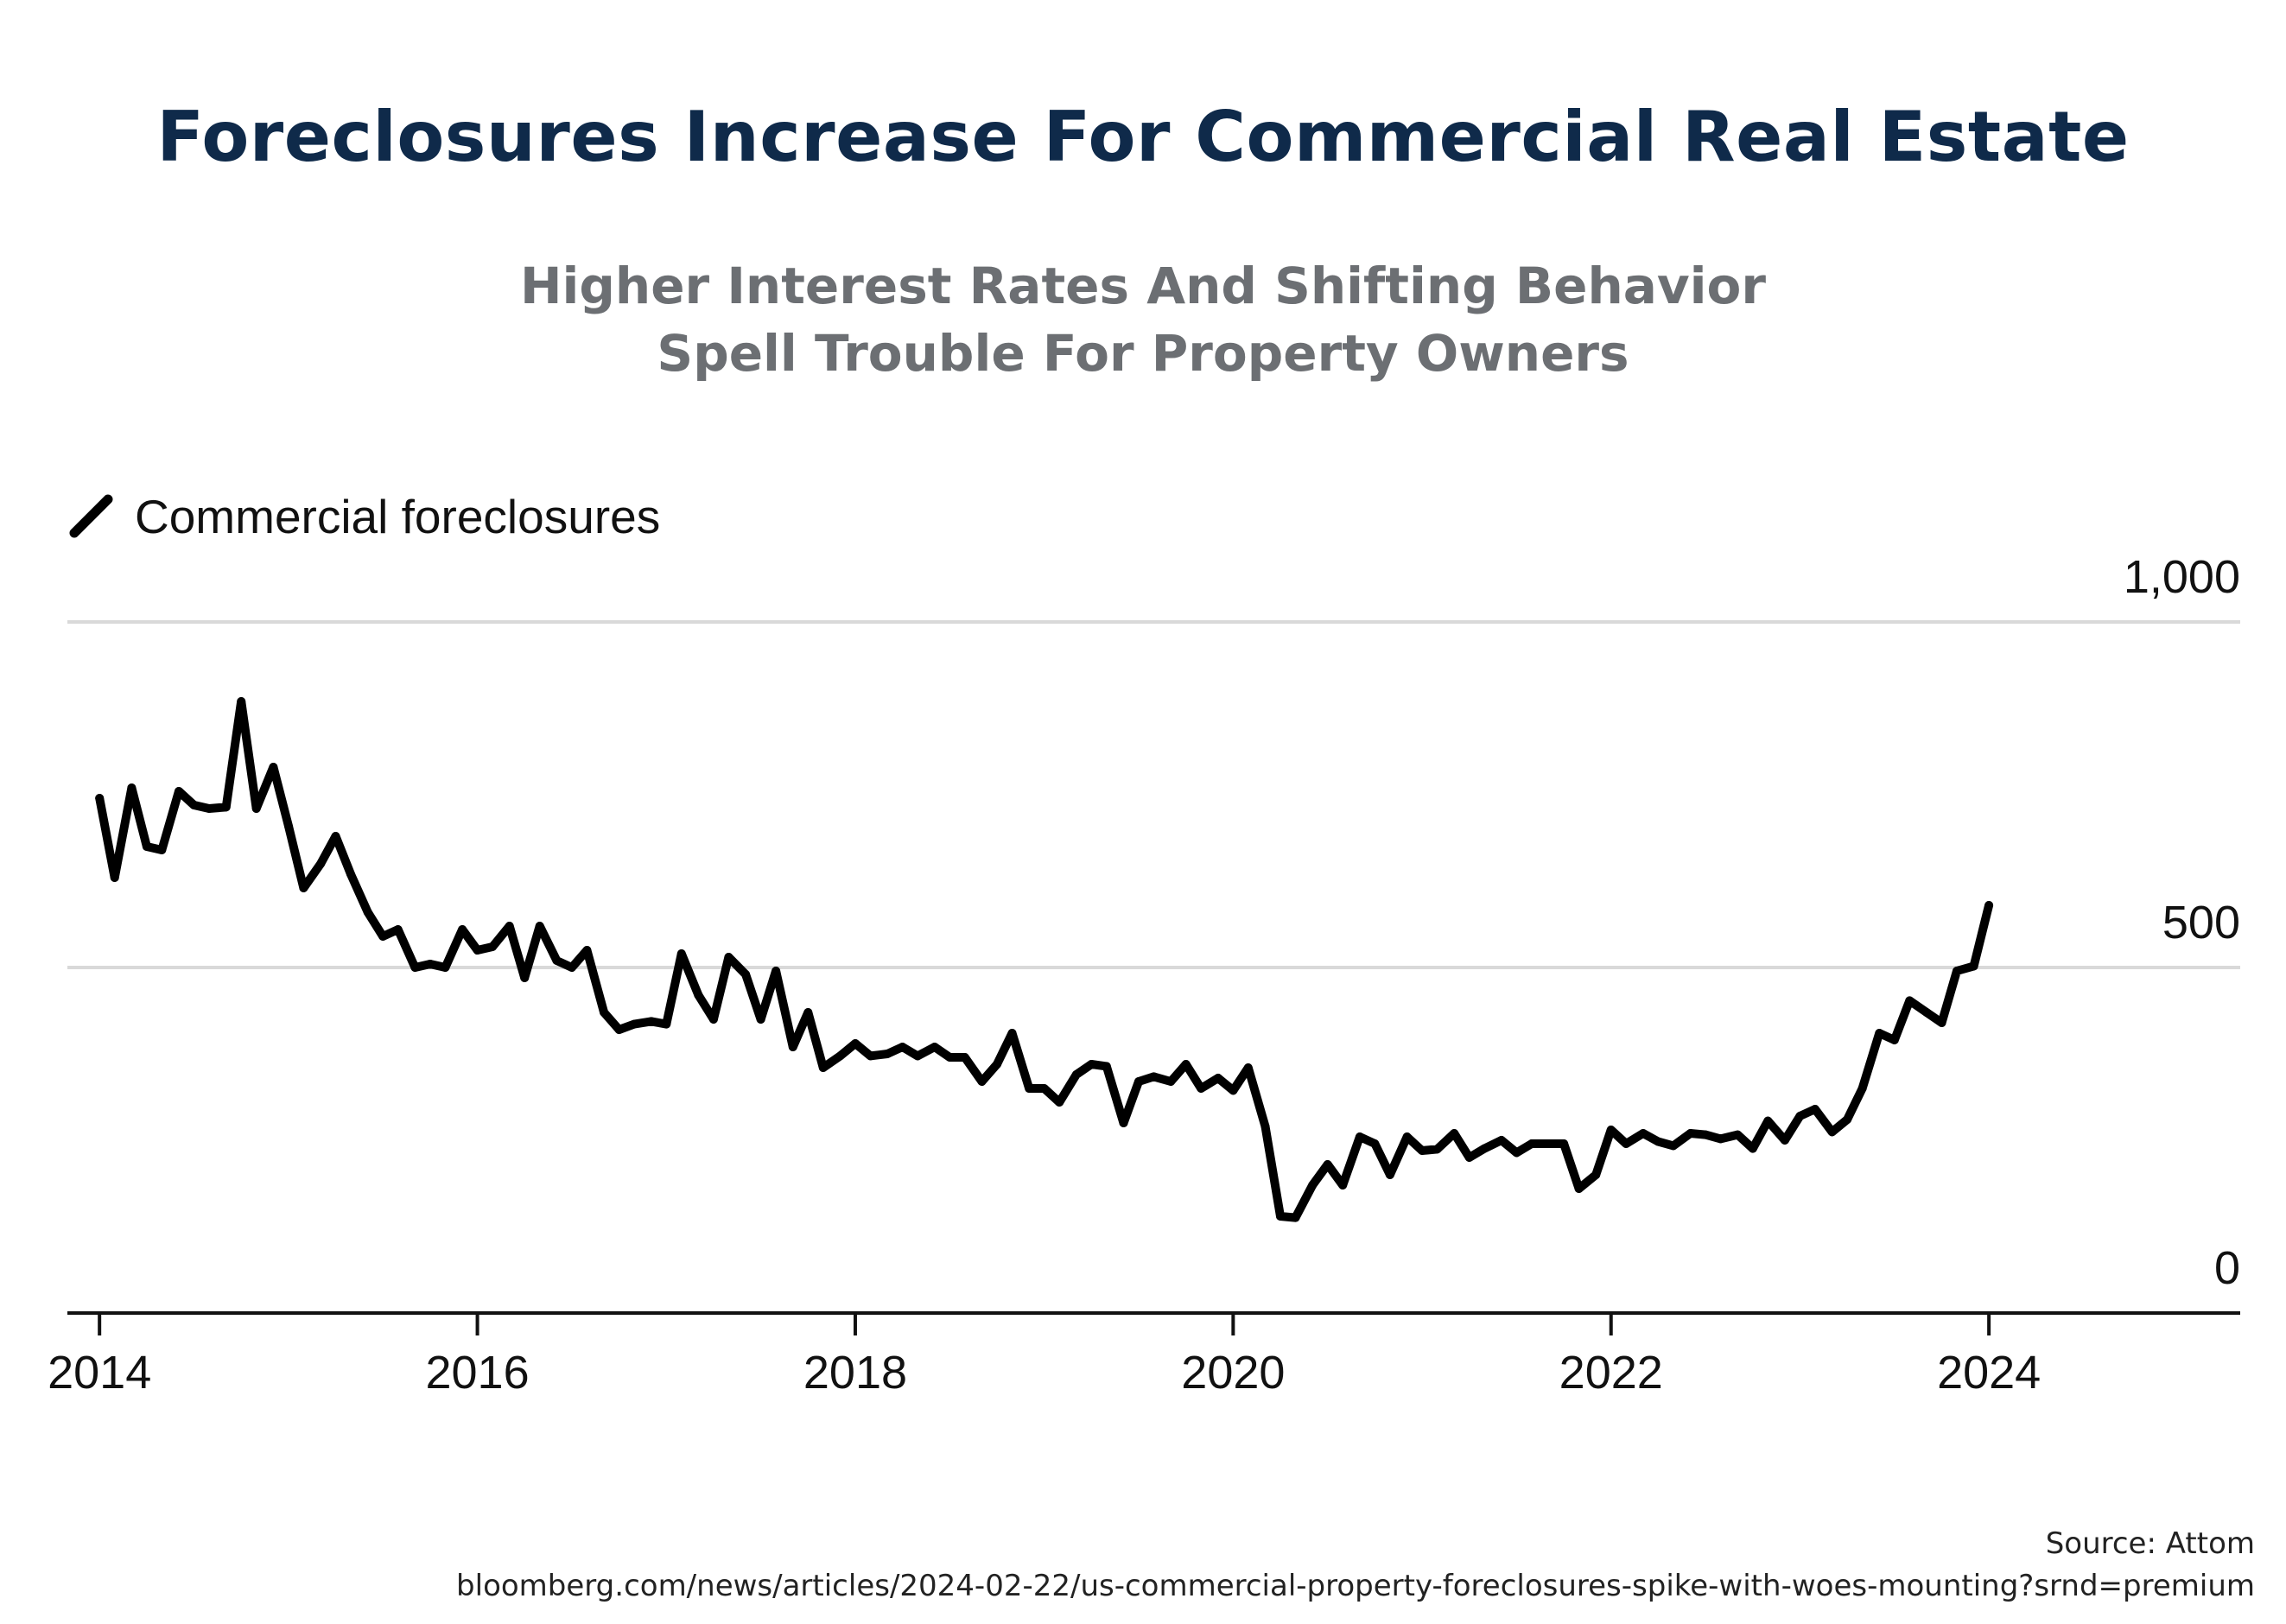  What do you see at coordinates (1989, 1373) in the screenshot?
I see `x-tick-label: 2024` at bounding box center [1989, 1373].